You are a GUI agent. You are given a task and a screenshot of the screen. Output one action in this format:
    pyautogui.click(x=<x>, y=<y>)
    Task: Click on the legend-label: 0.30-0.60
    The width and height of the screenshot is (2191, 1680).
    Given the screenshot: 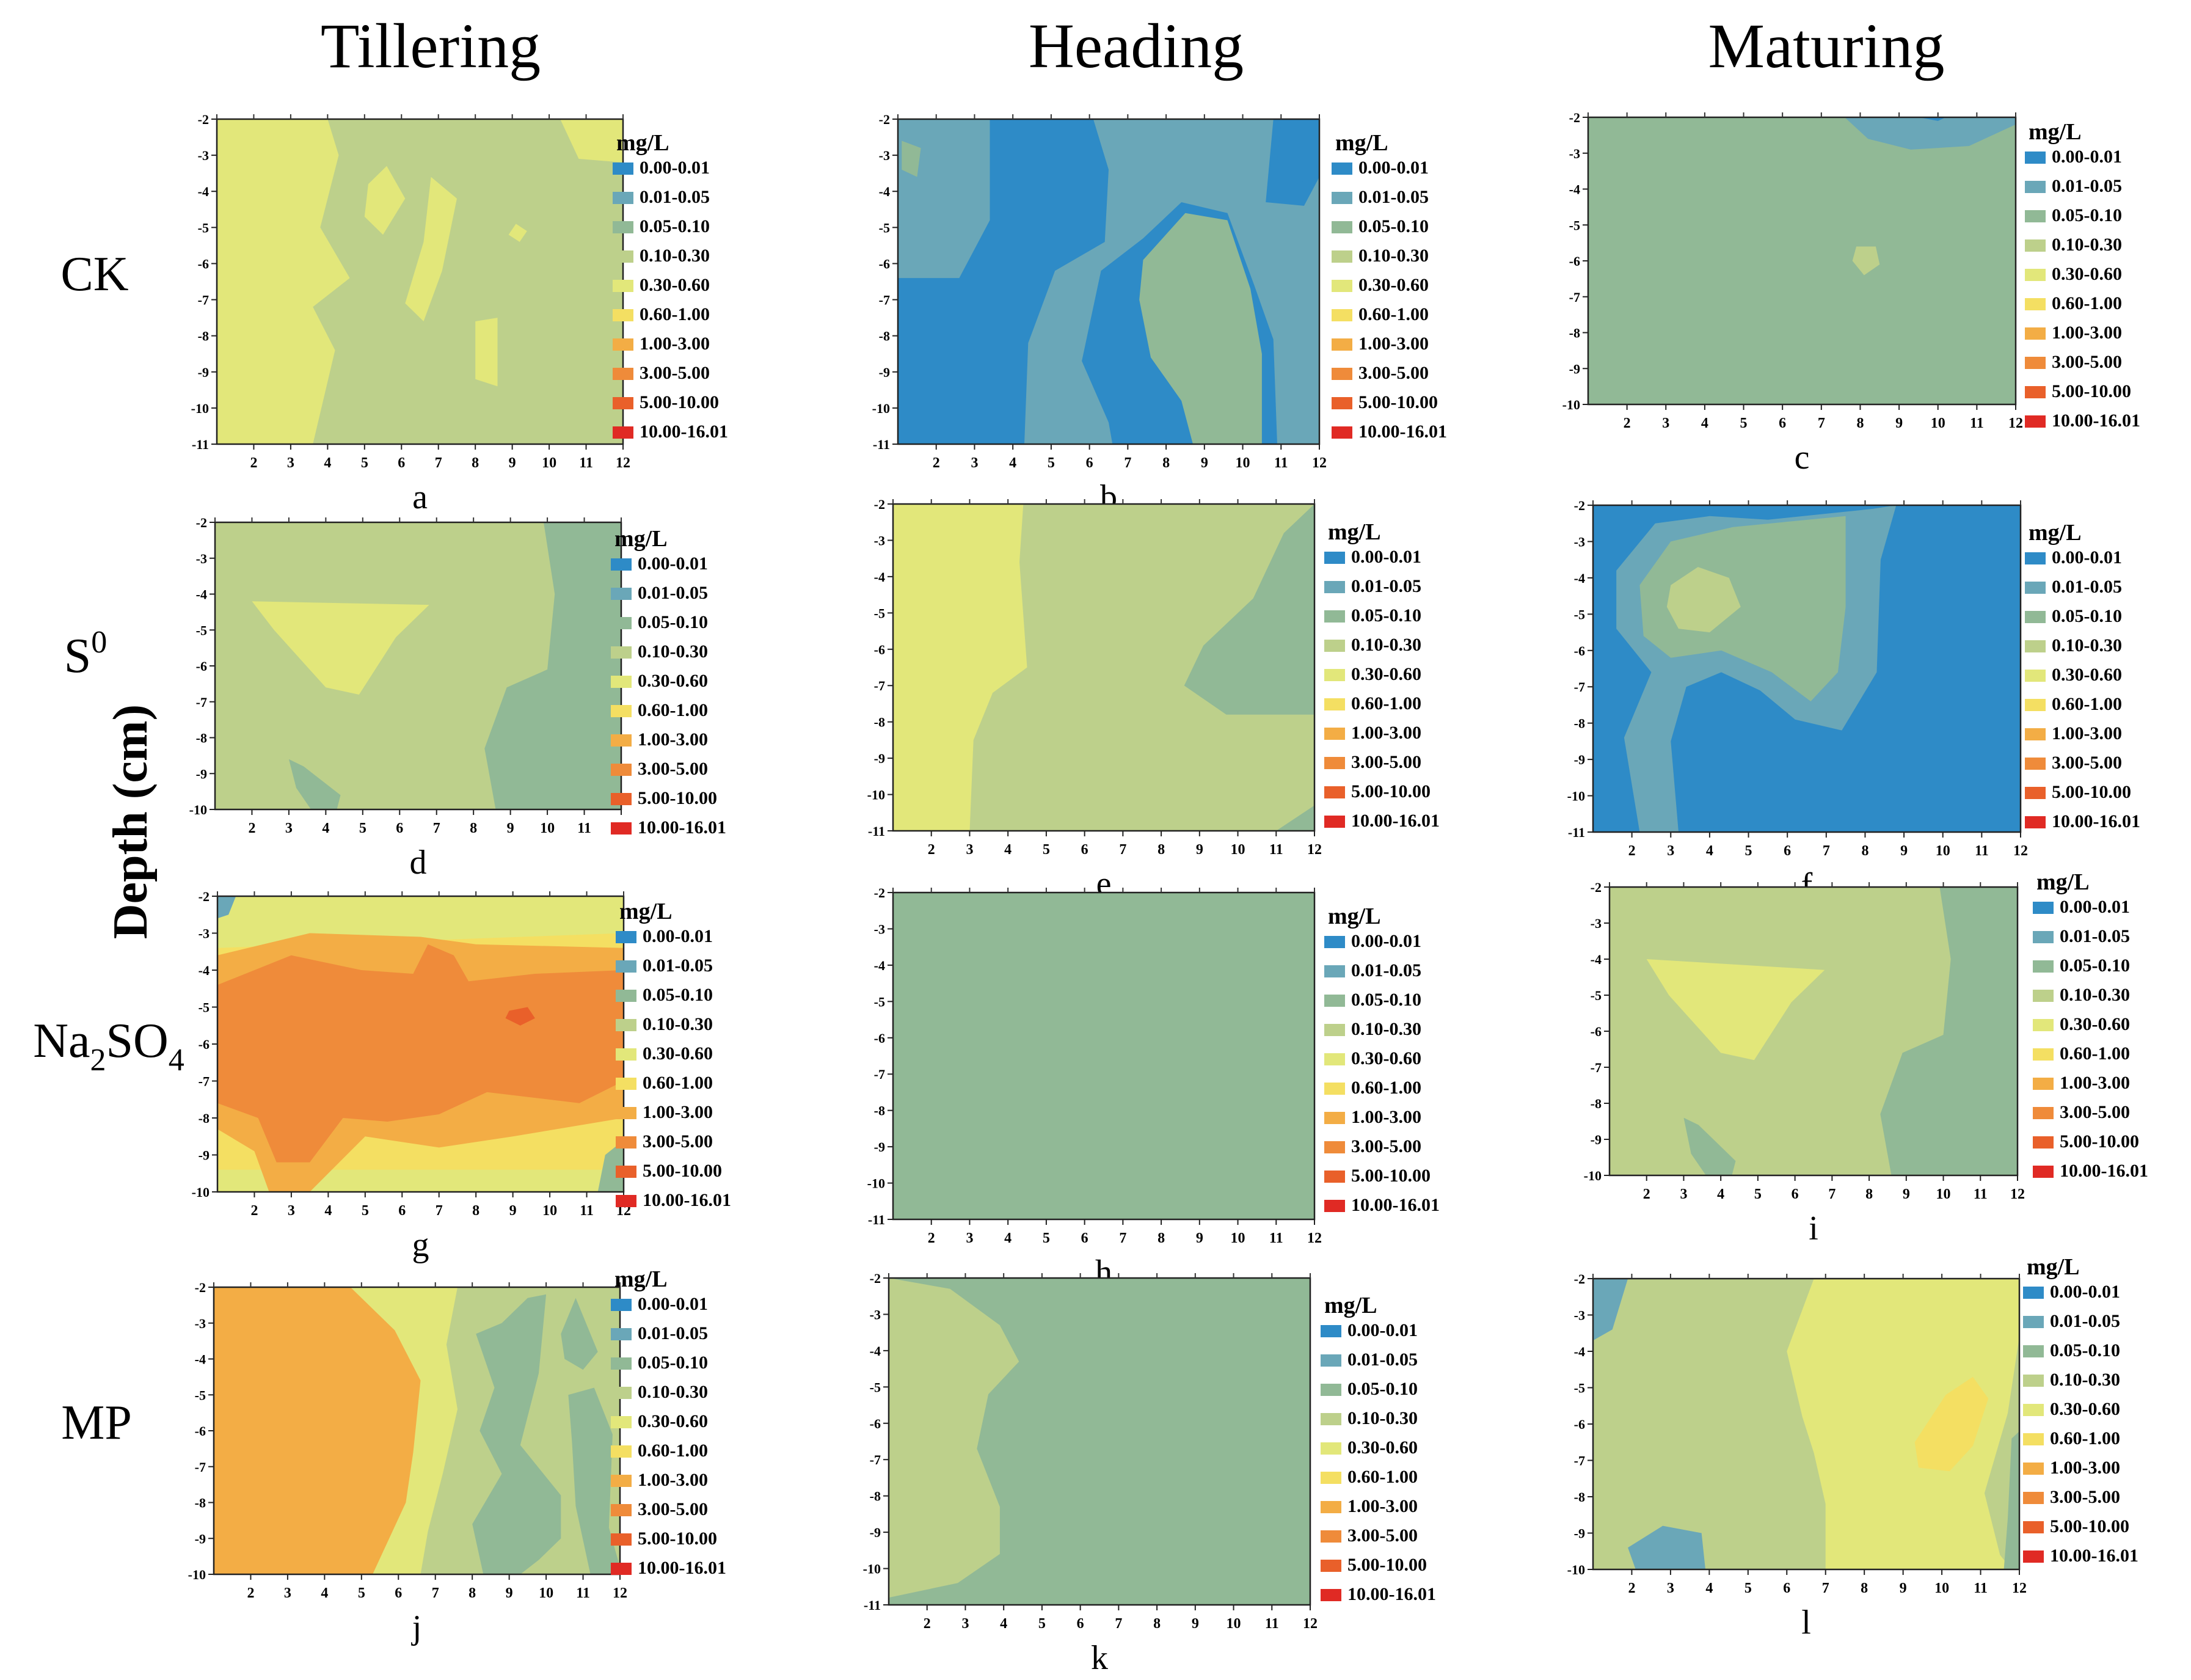 What is the action you would take?
    pyautogui.click(x=2085, y=1409)
    